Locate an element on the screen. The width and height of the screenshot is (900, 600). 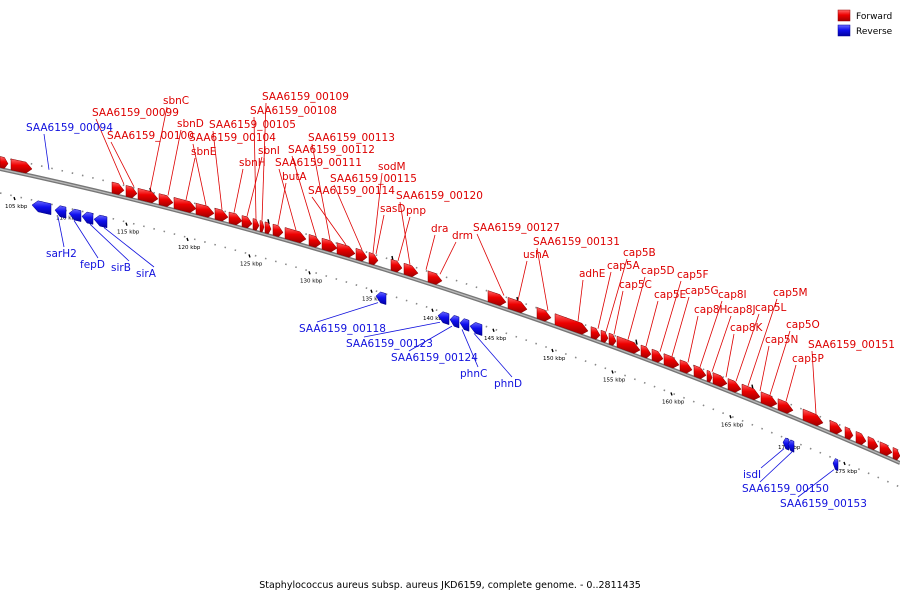
gene-label-cap5n: cap5N is located at coordinates (781, 340).